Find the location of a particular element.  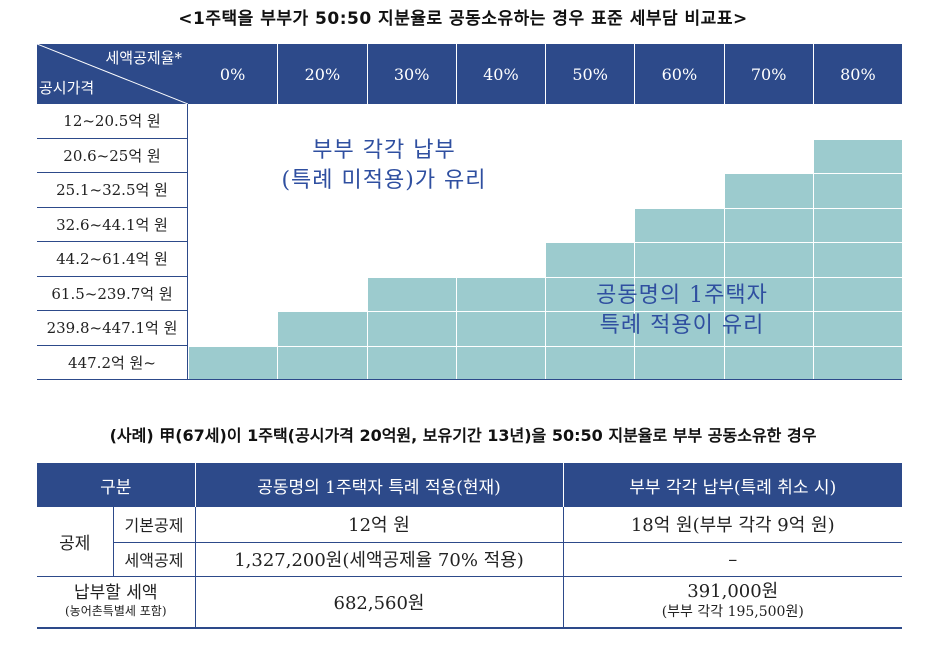

tax-payable-separate: 391,000원 is located at coordinates (733, 591).